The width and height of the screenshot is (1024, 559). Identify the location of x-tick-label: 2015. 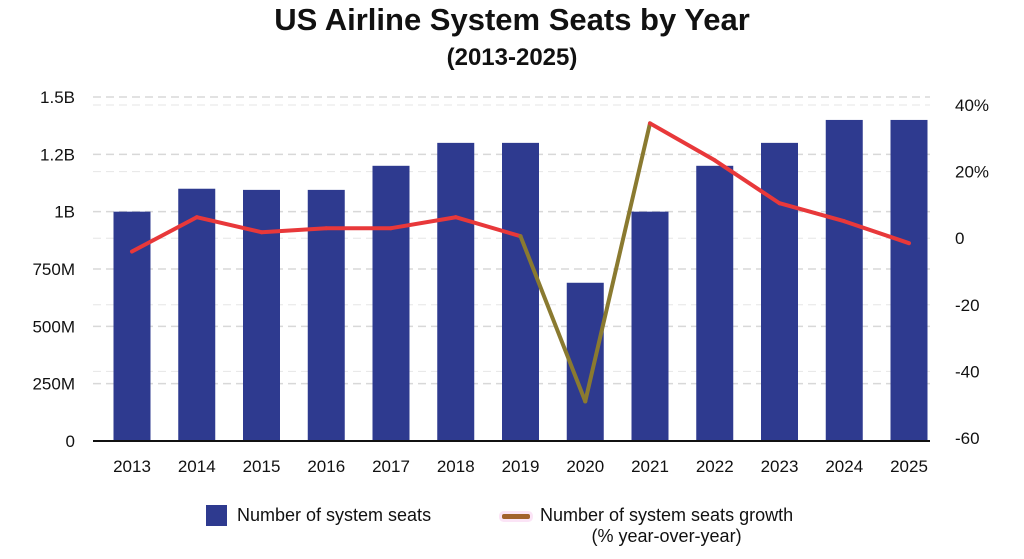
(262, 466).